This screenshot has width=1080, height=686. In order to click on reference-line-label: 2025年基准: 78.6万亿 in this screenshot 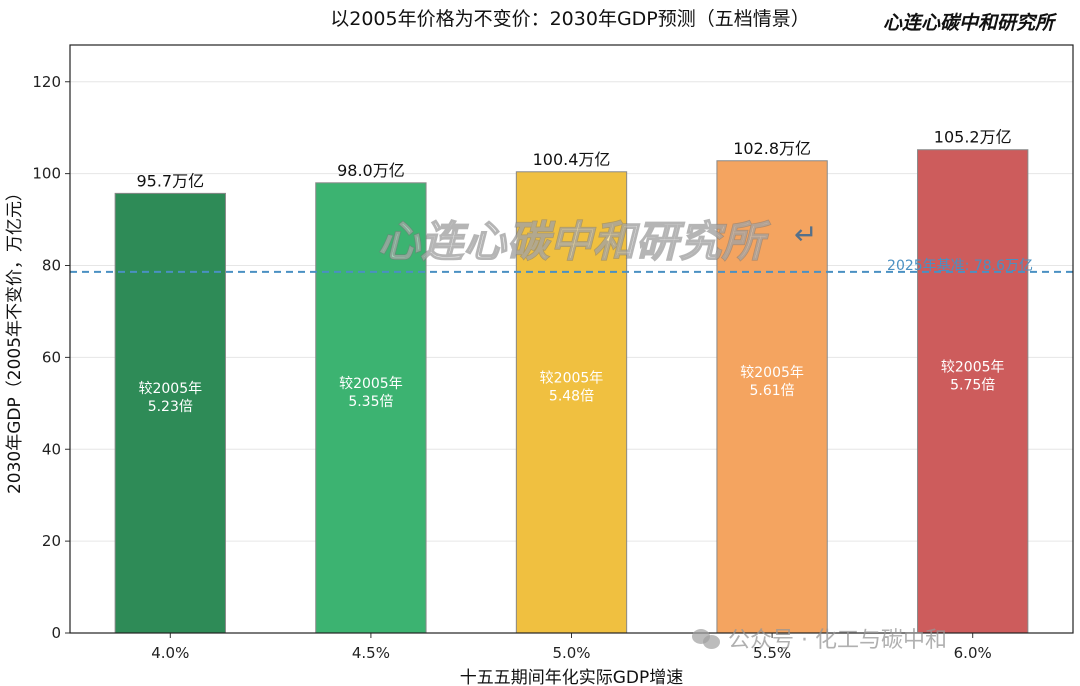, I will do `click(960, 265)`.